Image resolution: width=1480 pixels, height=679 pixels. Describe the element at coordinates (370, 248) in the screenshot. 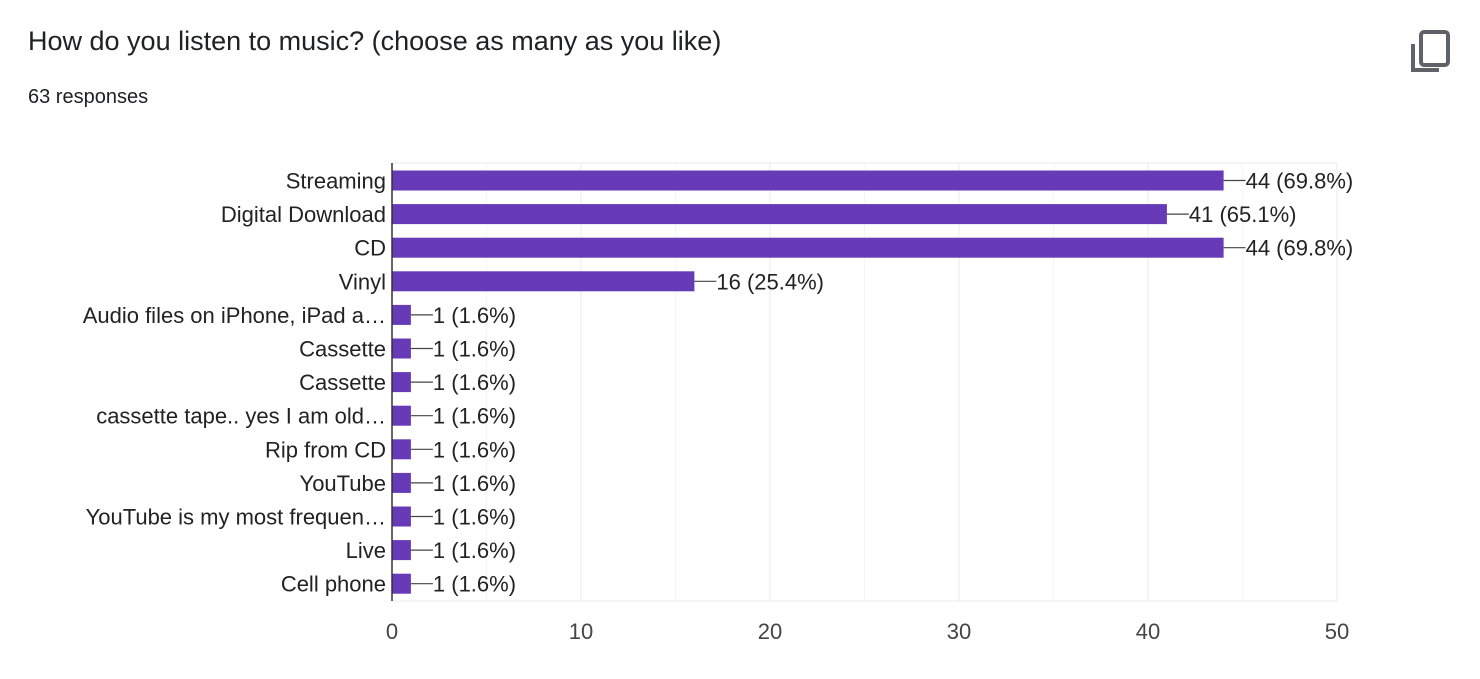

I see `category-label: CD` at that location.